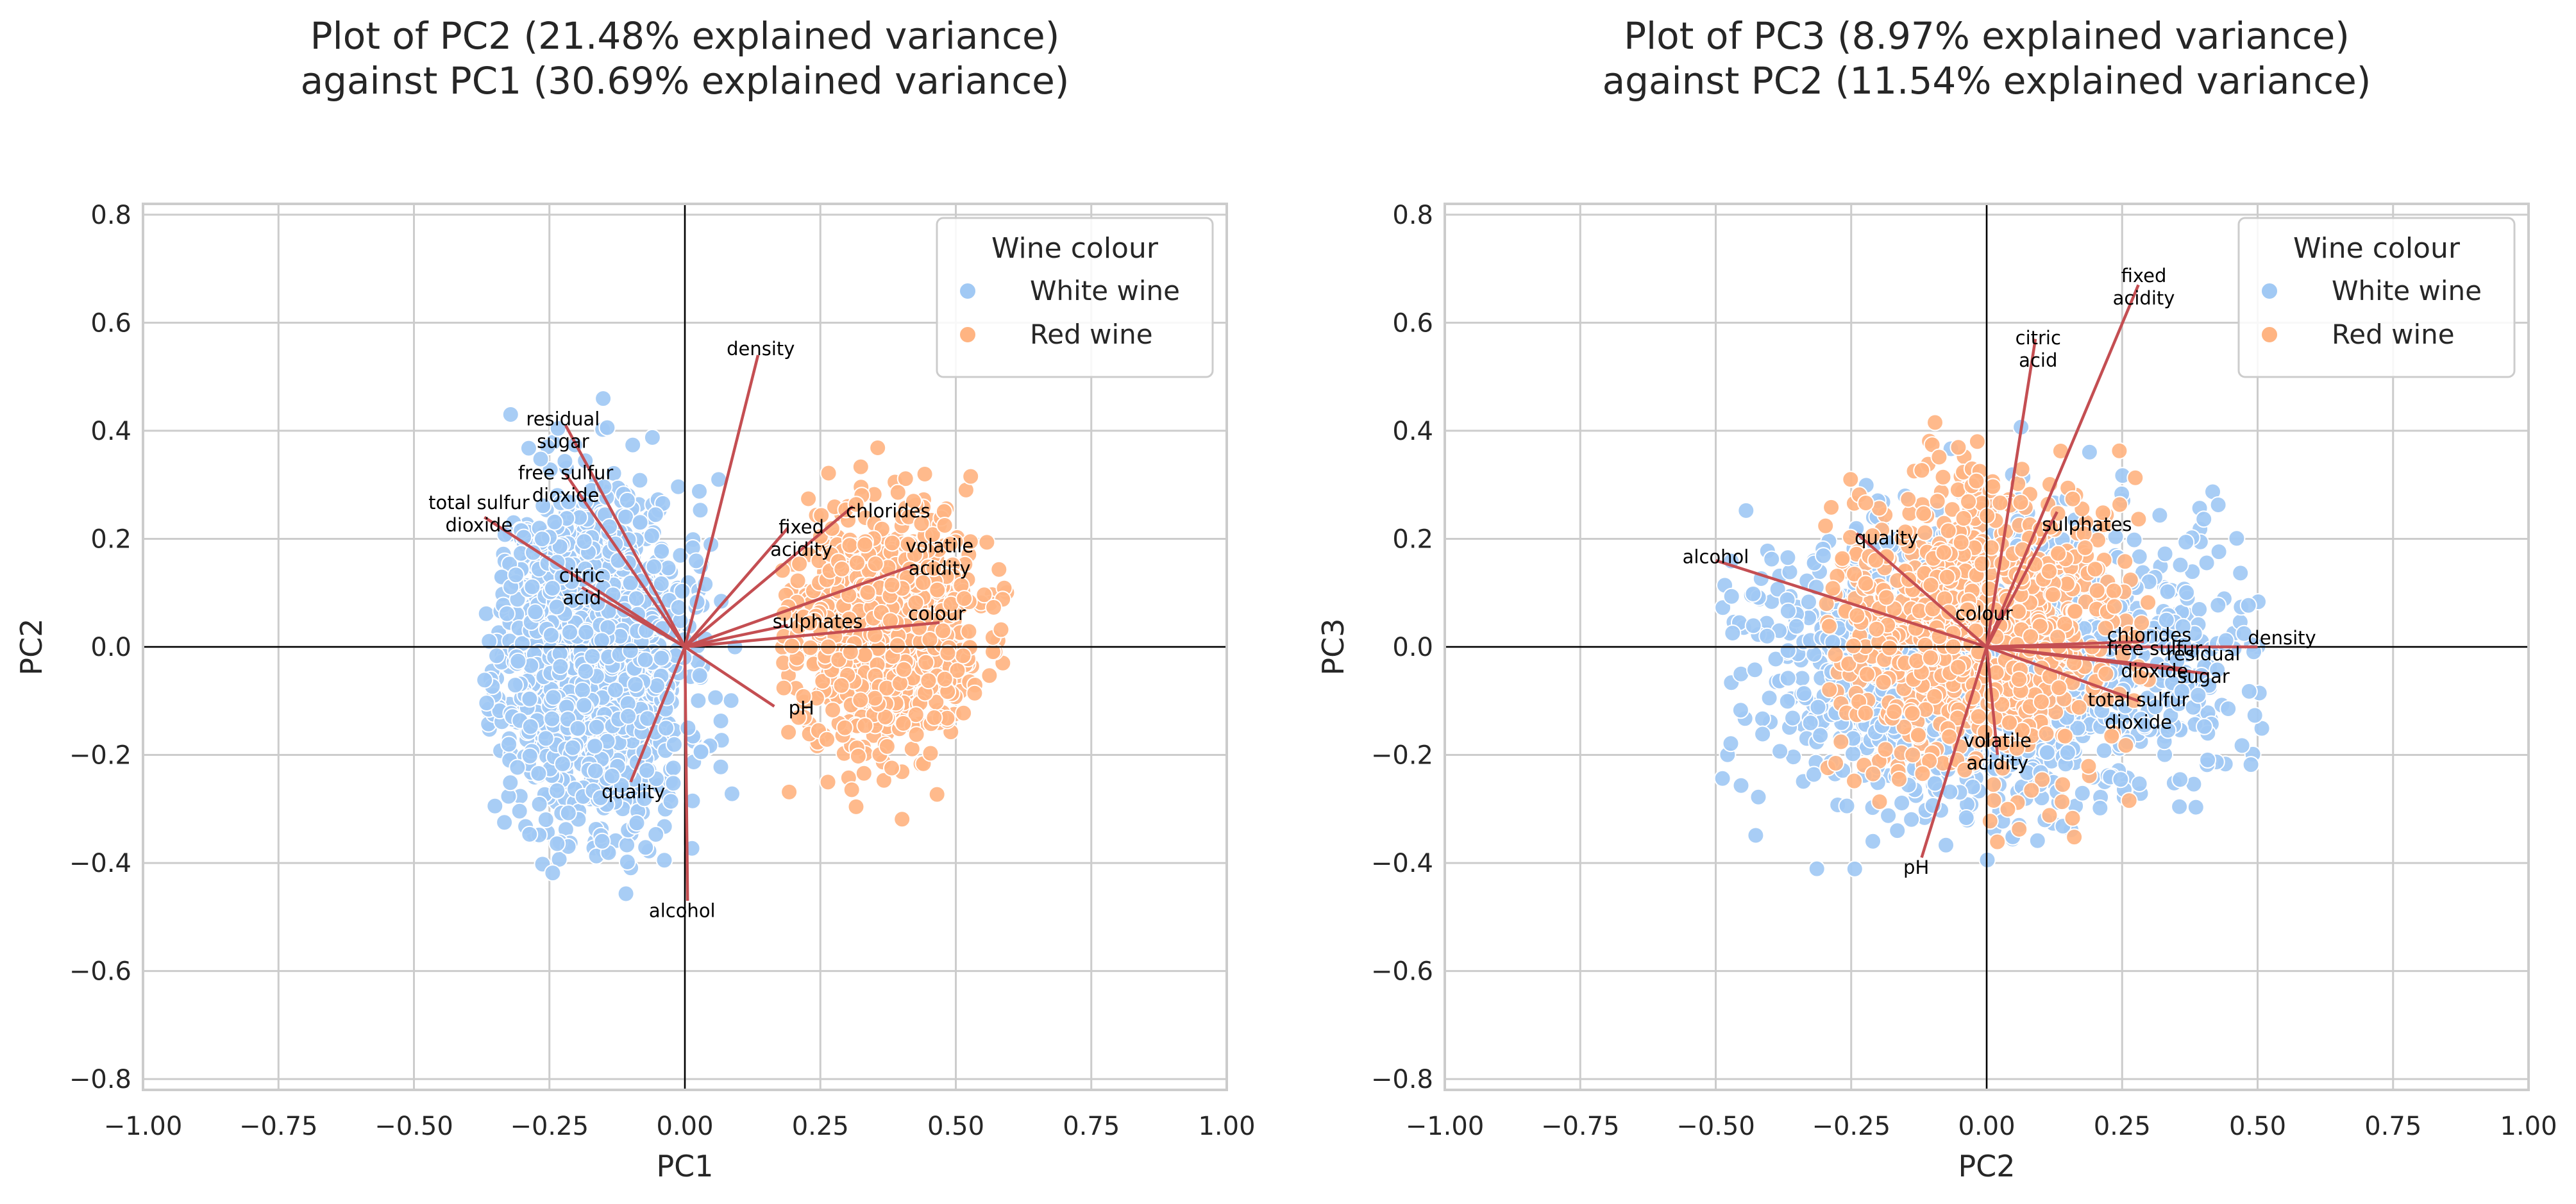 Image resolution: width=2576 pixels, height=1204 pixels. Describe the element at coordinates (1987, 81) in the screenshot. I see `chart-title-line: against PC2 (11.54% explained variance)` at that location.